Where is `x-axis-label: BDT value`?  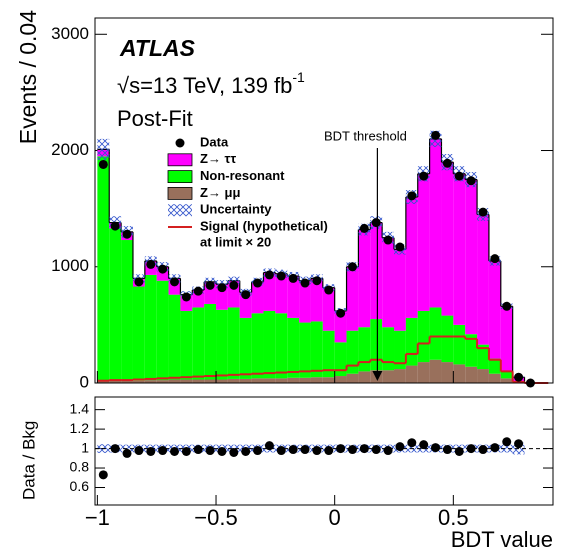
x-axis-label: BDT value is located at coordinates (502, 539).